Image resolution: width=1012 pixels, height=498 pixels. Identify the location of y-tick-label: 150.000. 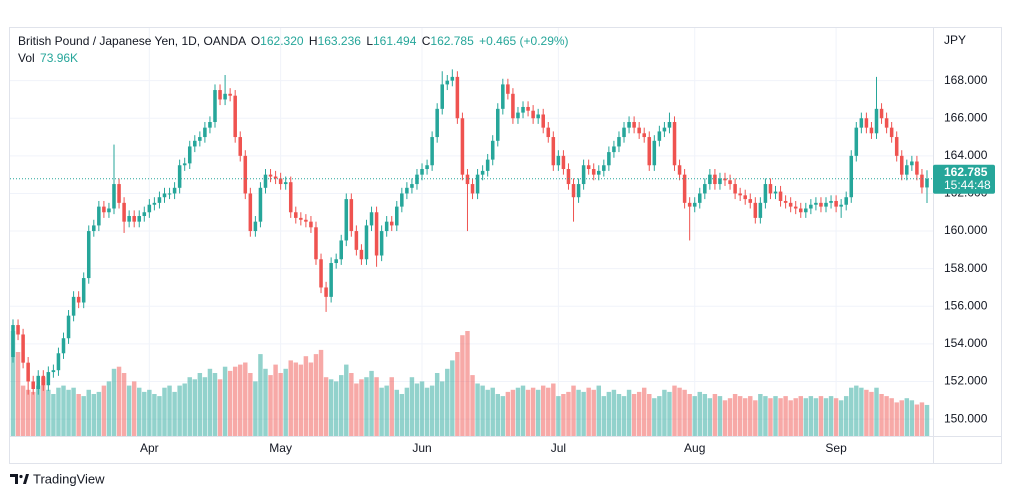
(966, 418).